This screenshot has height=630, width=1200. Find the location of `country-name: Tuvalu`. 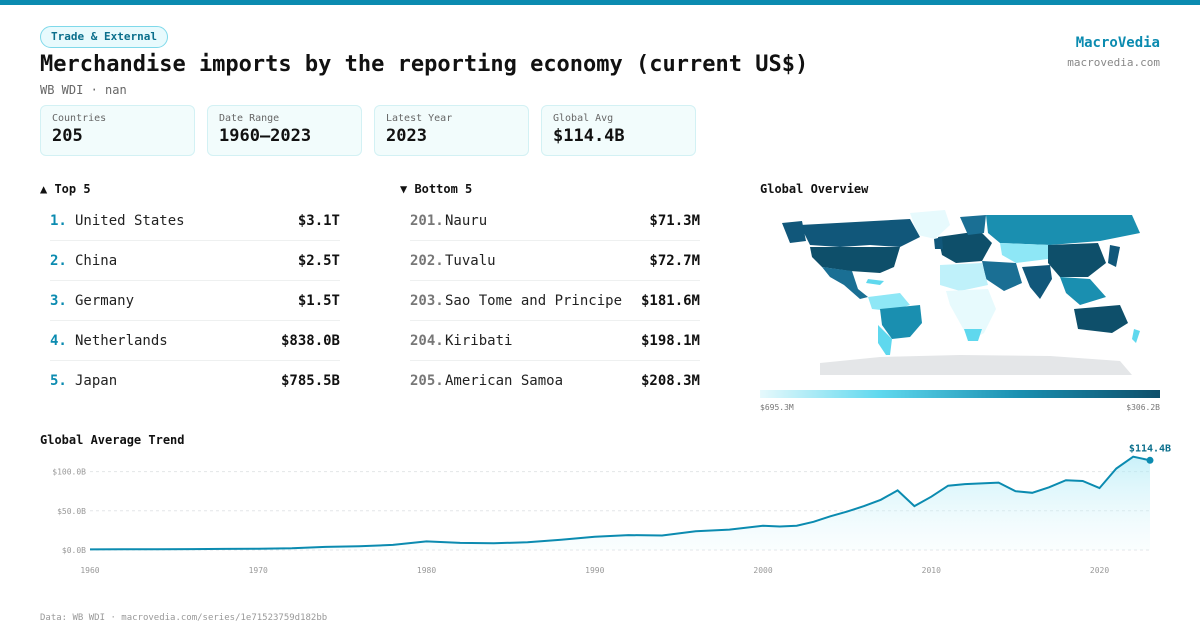

country-name: Tuvalu is located at coordinates (470, 260).